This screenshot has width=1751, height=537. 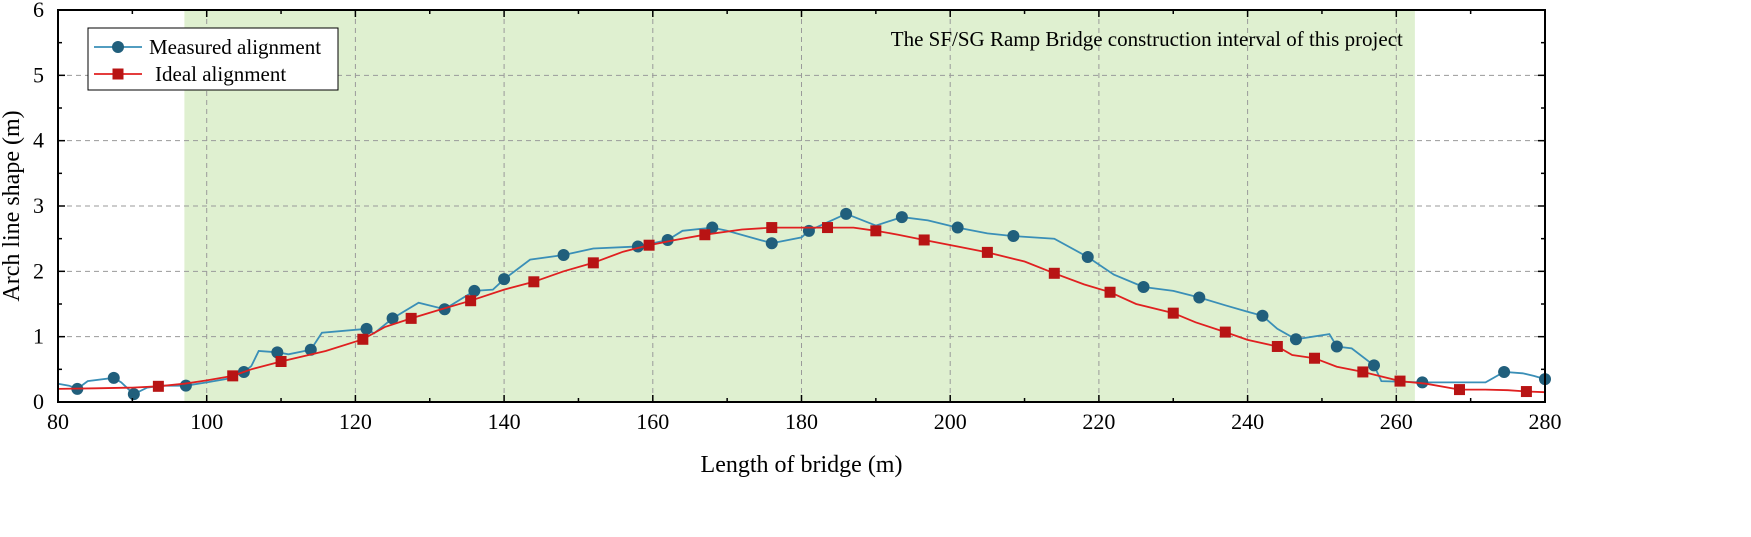 What do you see at coordinates (950, 421) in the screenshot?
I see `x-tick-label: 200` at bounding box center [950, 421].